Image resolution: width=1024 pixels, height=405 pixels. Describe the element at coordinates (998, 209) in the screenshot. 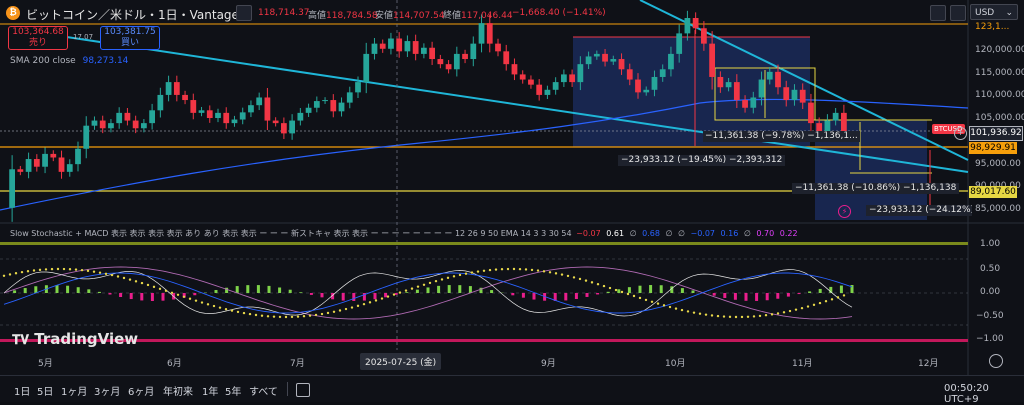

I see `price-tick-7: 85,000.00` at that location.